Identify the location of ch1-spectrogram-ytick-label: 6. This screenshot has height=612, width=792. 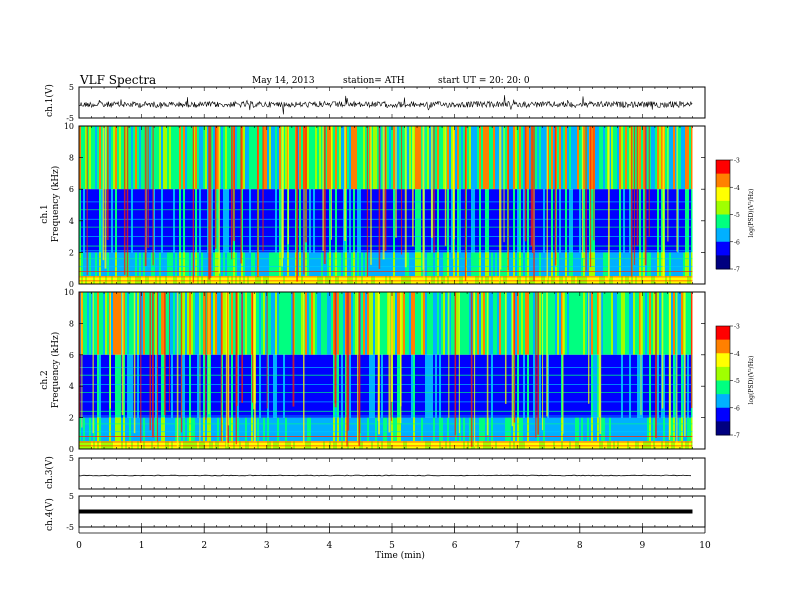
(71, 189).